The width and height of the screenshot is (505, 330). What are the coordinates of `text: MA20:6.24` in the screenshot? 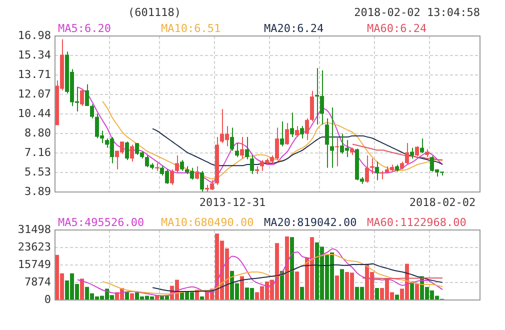 It's located at (294, 28).